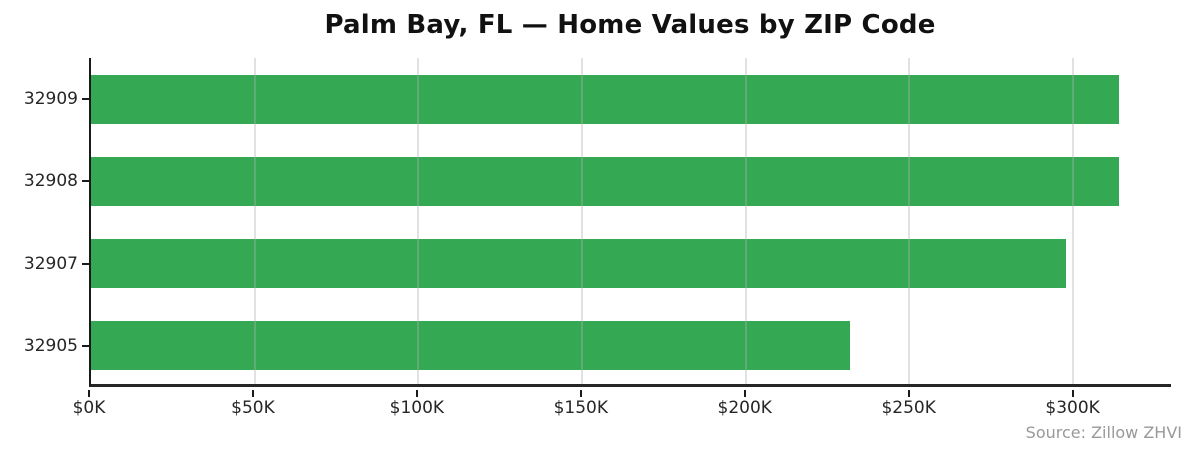  Describe the element at coordinates (254, 221) in the screenshot. I see `gridline-$50K` at that location.